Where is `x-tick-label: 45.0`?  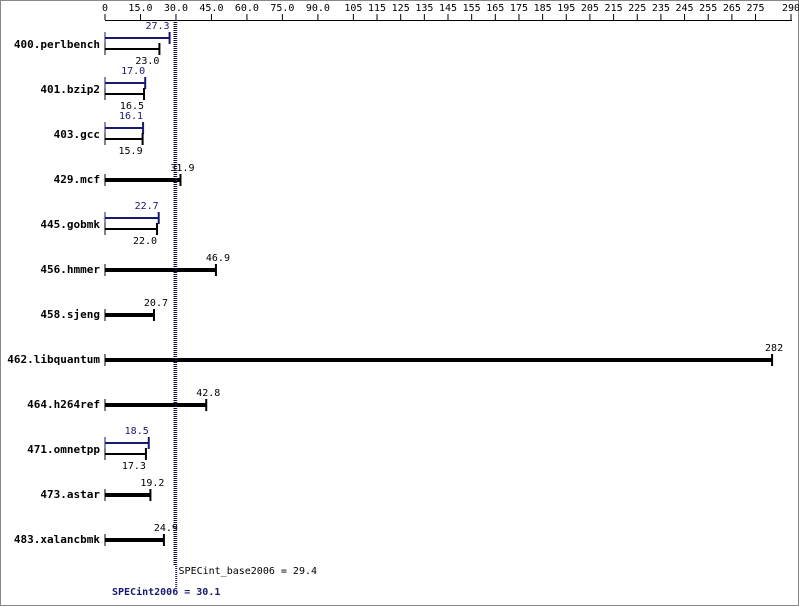 x-tick-label: 45.0 is located at coordinates (211, 8).